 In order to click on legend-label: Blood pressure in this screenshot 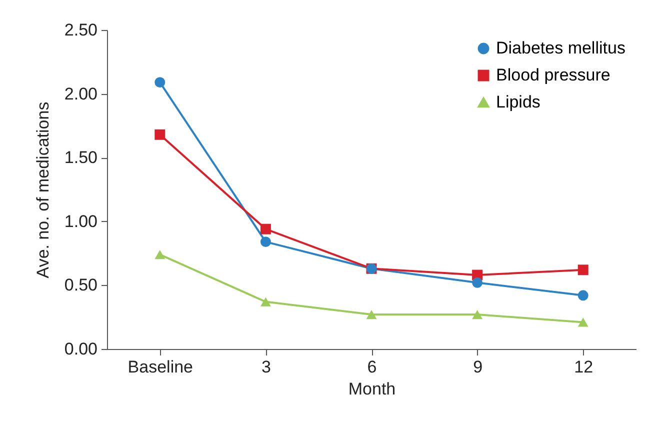, I will do `click(553, 75)`.